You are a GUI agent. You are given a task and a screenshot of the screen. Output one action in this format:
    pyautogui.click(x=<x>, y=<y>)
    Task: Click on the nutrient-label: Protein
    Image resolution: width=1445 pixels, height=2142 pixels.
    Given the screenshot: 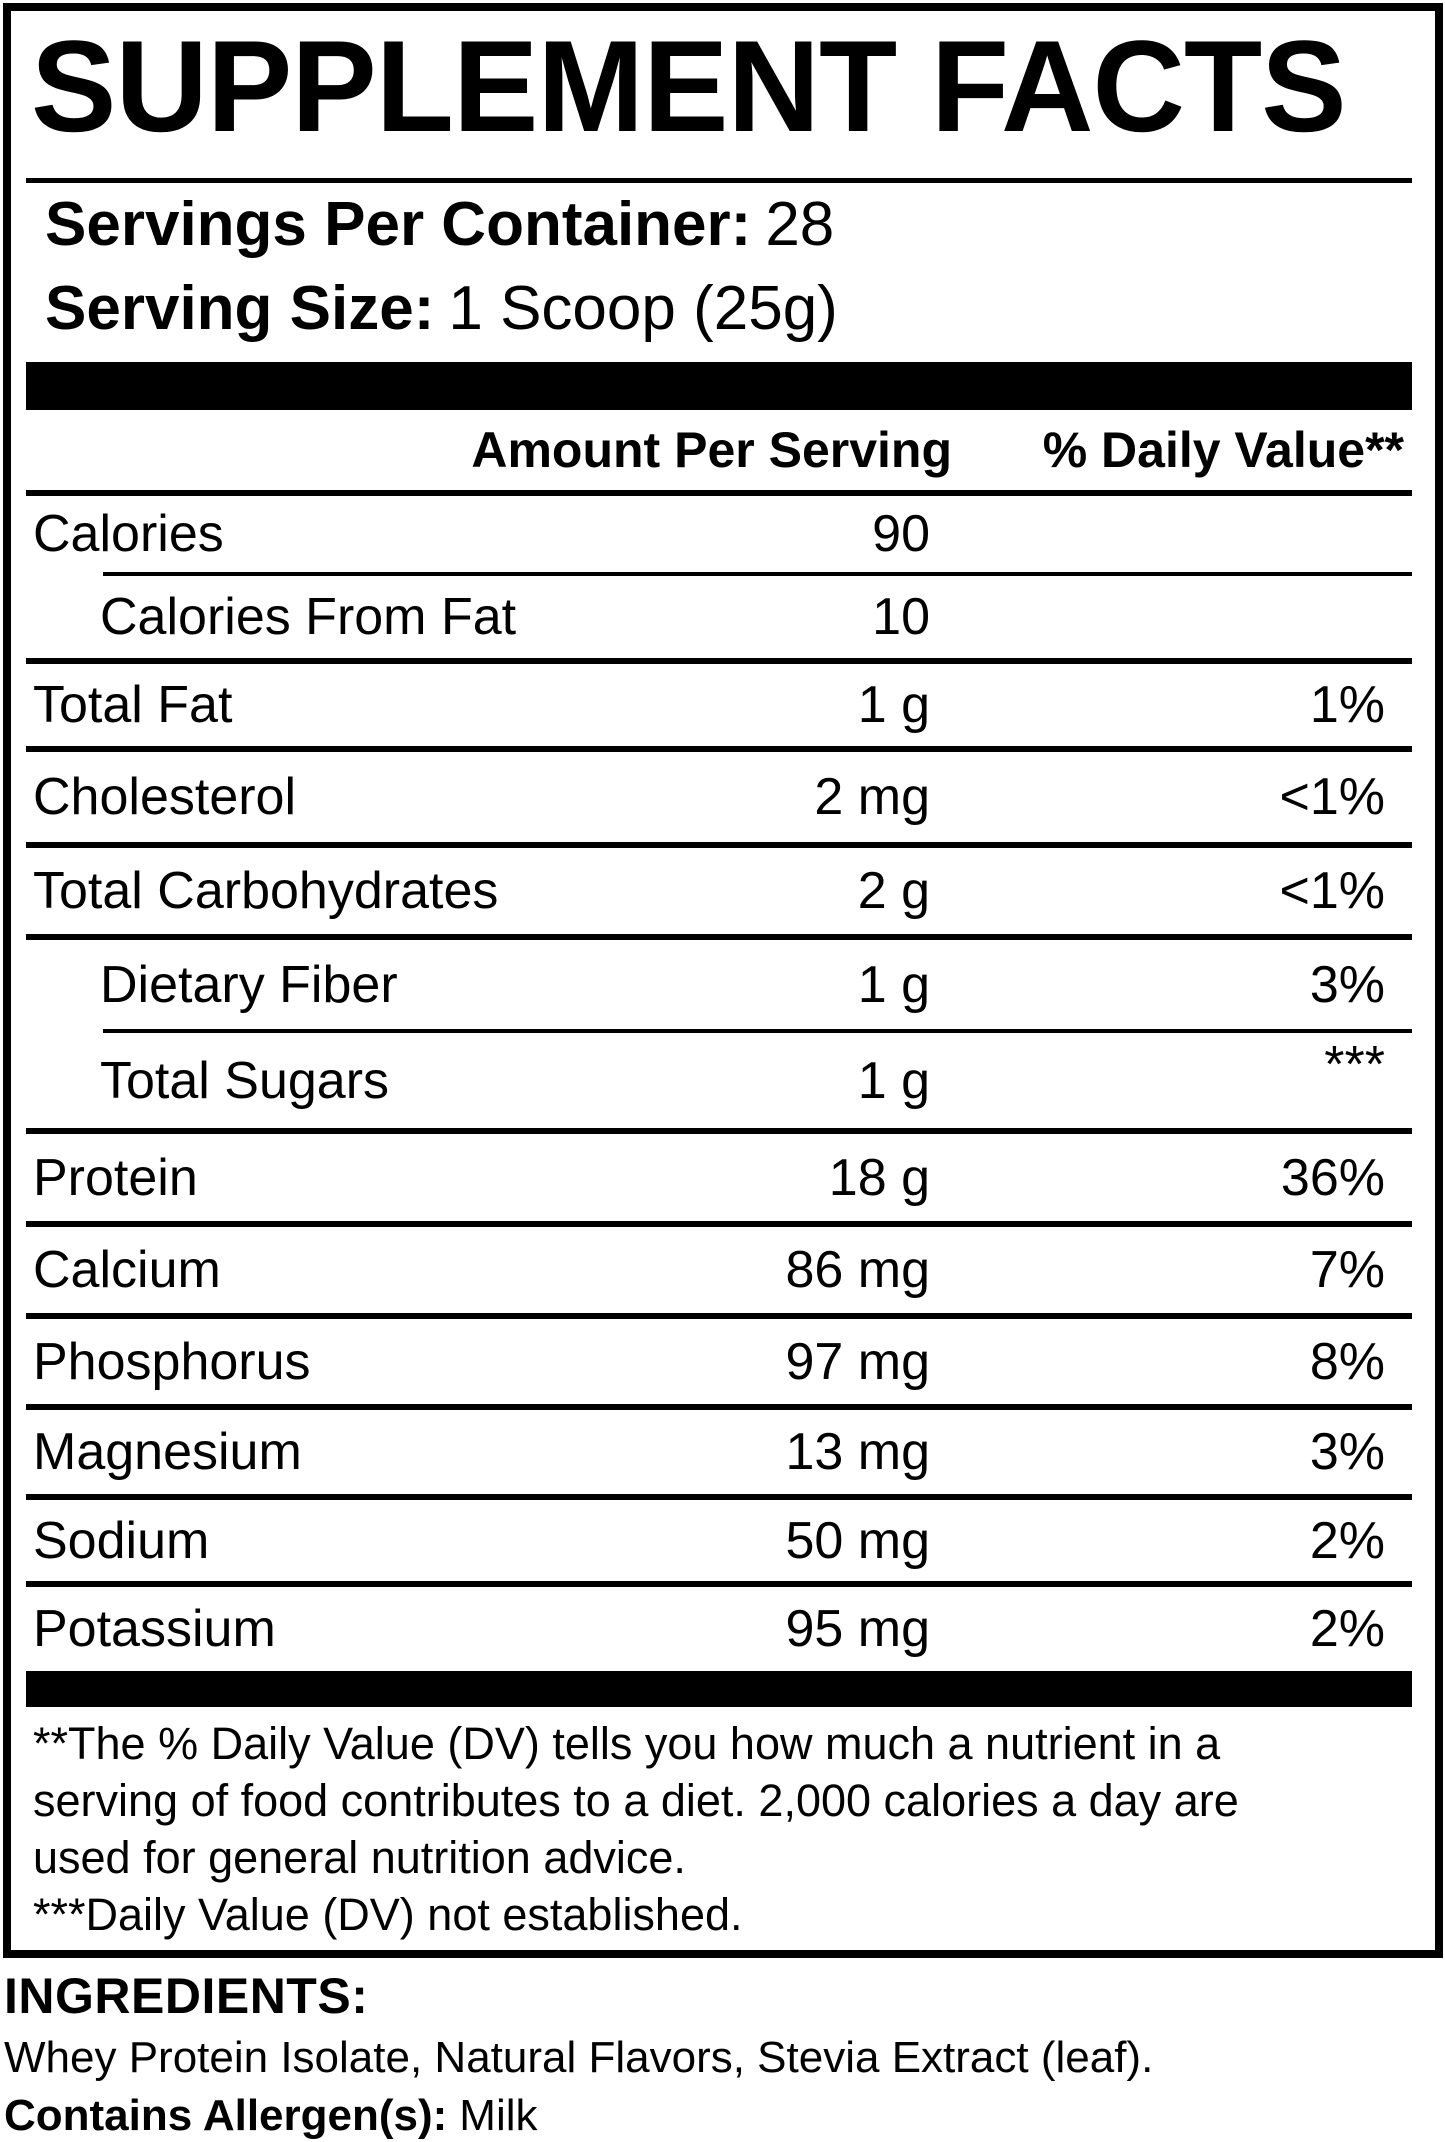 What is the action you would take?
    pyautogui.click(x=115, y=1177)
    